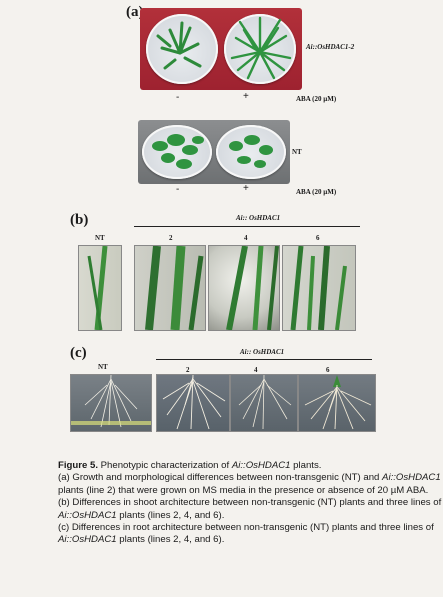  Describe the element at coordinates (87, 515) in the screenshot. I see `caption-b-gene: Ai::OsHDAC1` at that location.